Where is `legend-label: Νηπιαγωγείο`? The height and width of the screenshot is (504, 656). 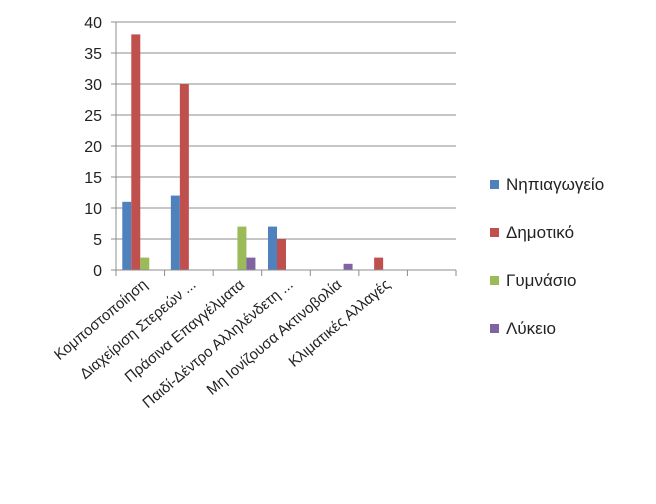
legend-label: Νηπιαγωγείο is located at coordinates (555, 184).